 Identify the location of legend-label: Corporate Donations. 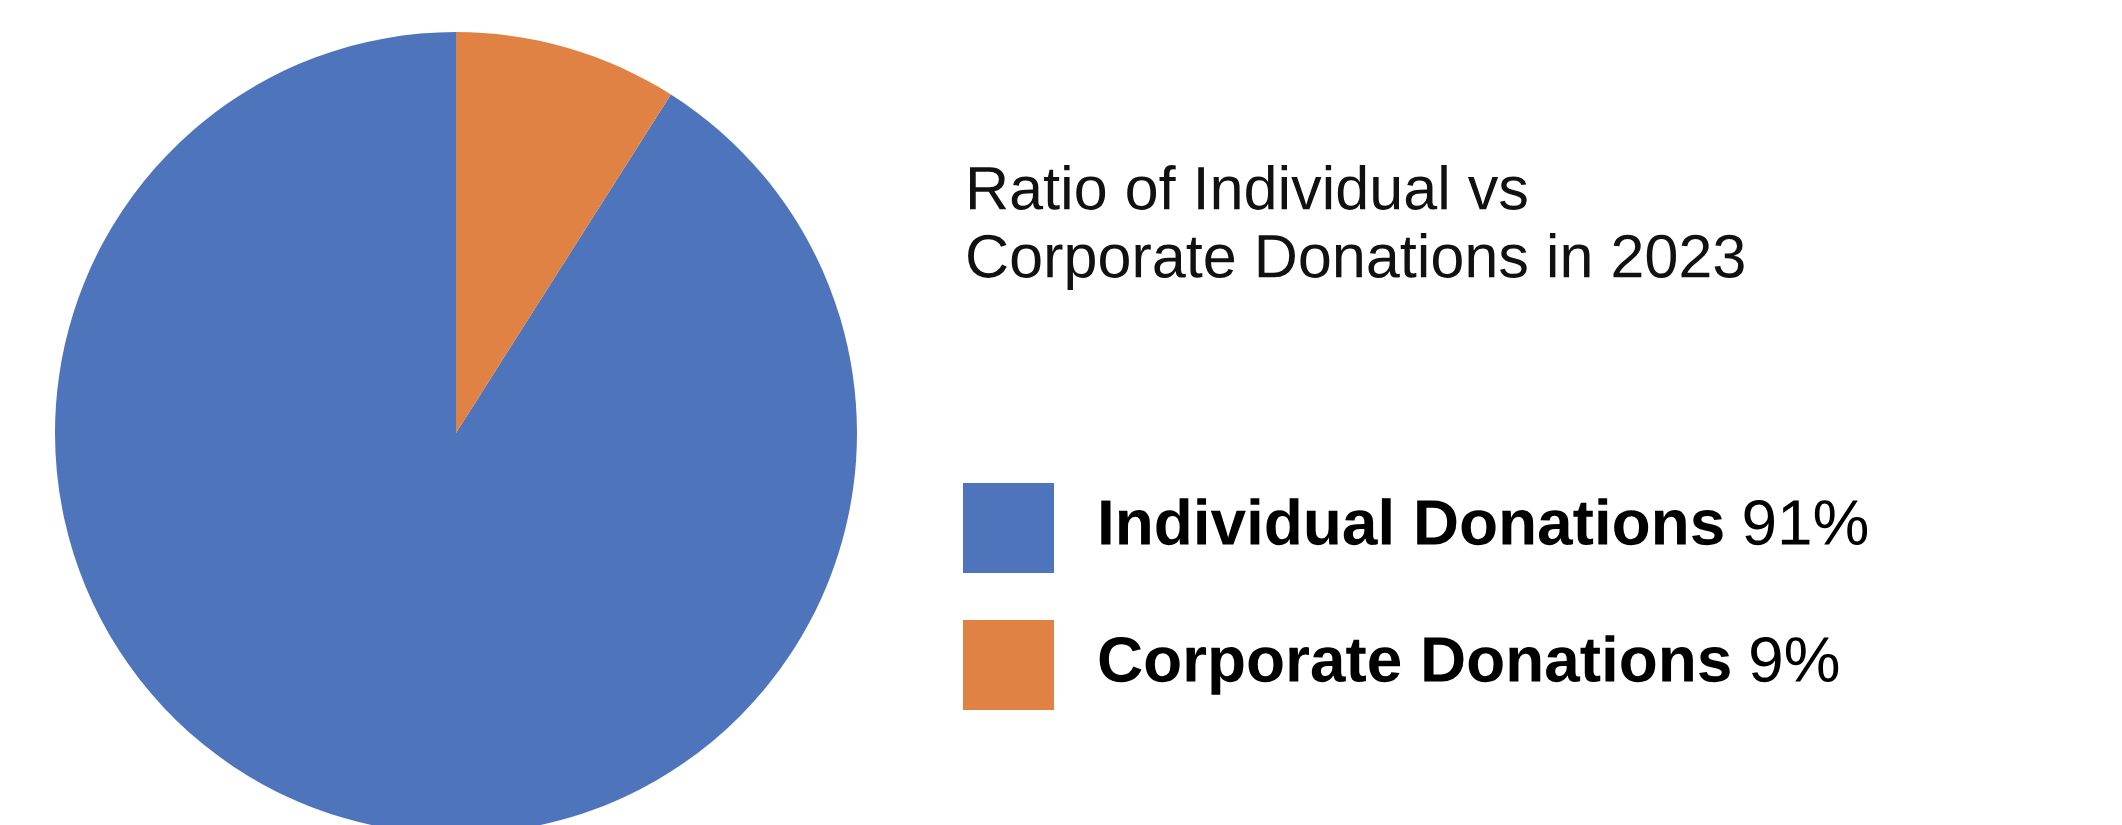
(1414, 665).